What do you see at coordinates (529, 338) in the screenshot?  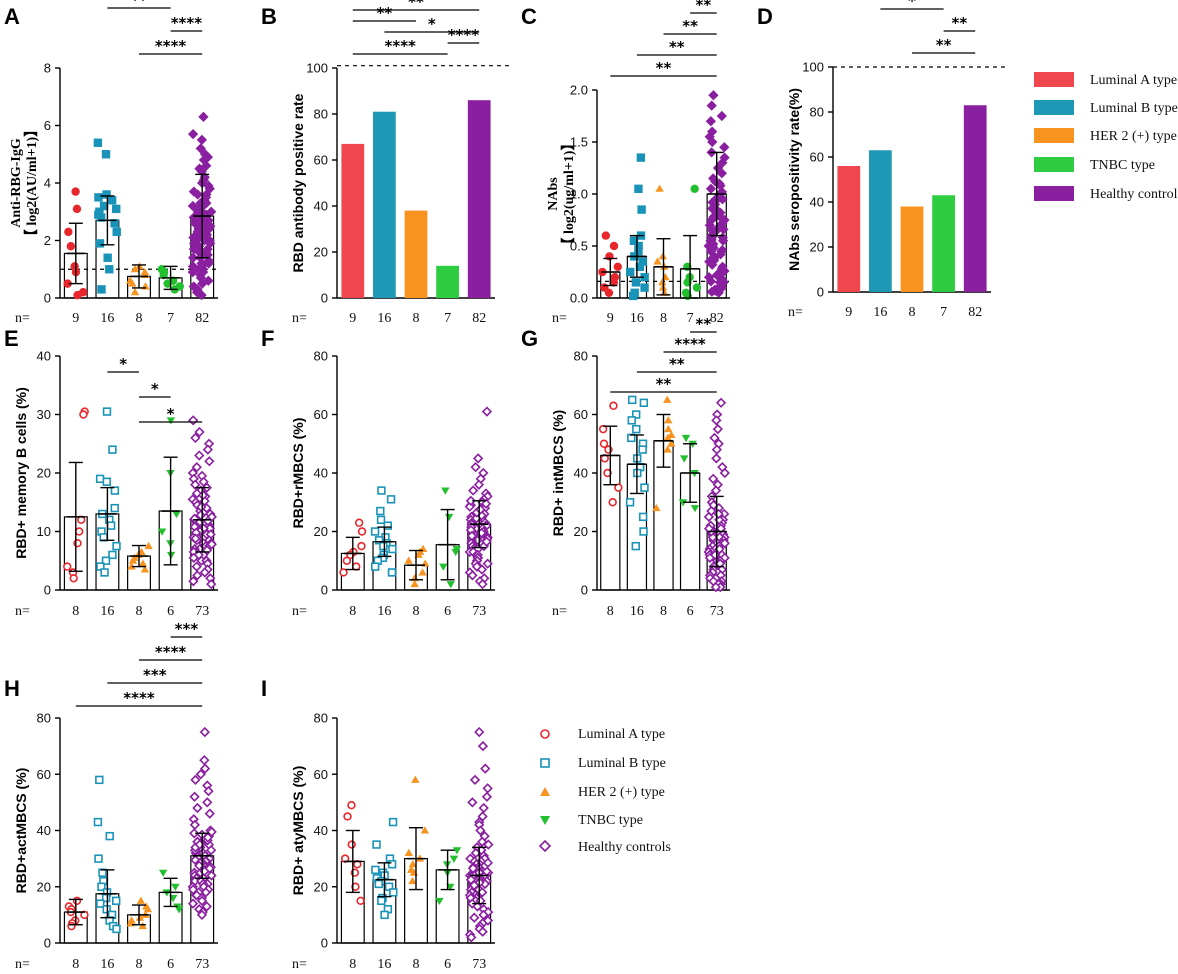 I see `panel-label-g: G` at bounding box center [529, 338].